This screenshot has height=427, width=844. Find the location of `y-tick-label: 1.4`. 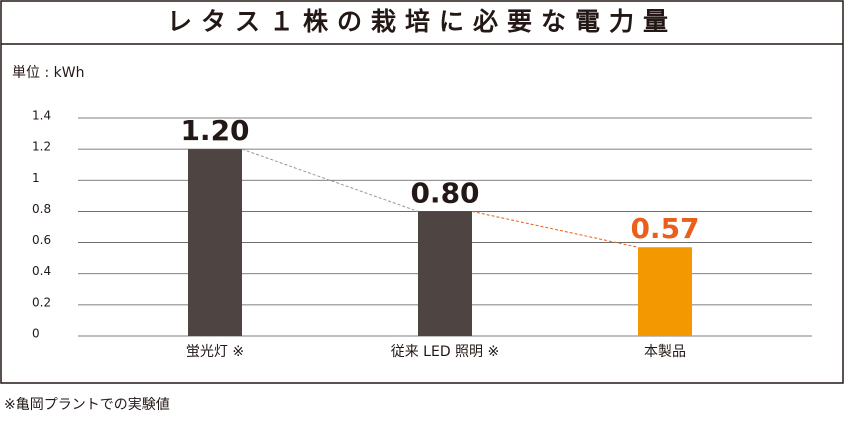

y-tick-label: 1.4 is located at coordinates (41, 116).